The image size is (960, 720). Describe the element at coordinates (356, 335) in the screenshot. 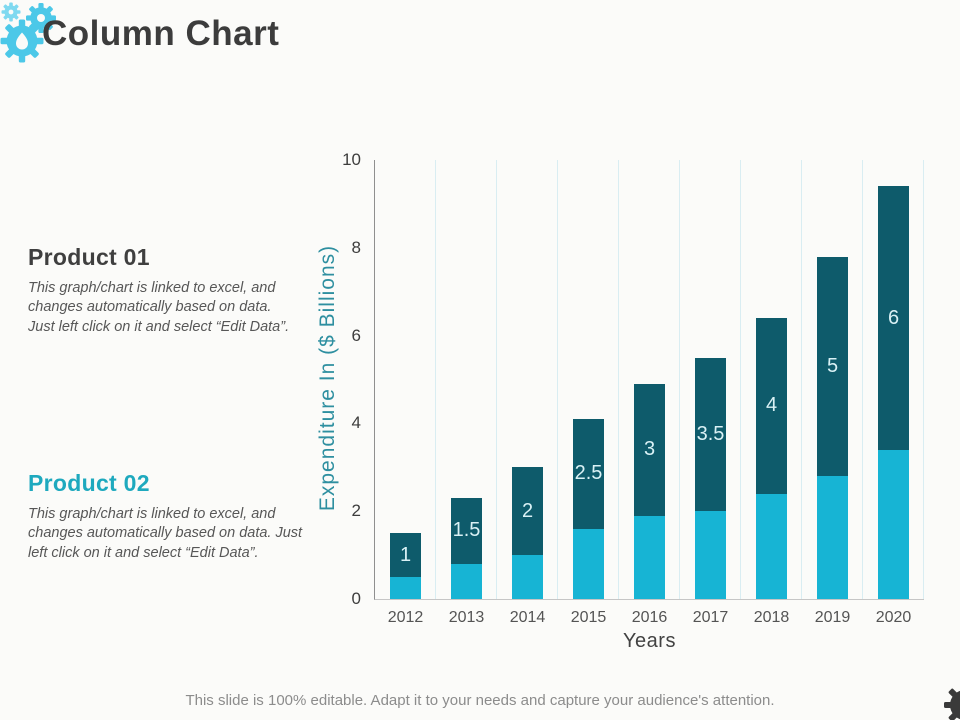

I see `y-tick-label: 6` at that location.